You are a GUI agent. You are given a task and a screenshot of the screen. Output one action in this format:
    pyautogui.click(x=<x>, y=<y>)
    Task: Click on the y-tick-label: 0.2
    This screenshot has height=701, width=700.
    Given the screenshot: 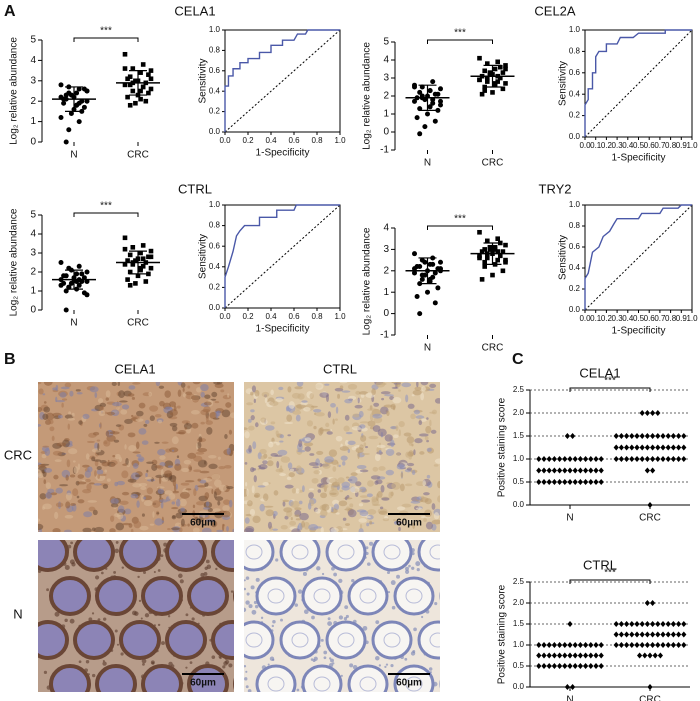 What is the action you would take?
    pyautogui.click(x=215, y=111)
    